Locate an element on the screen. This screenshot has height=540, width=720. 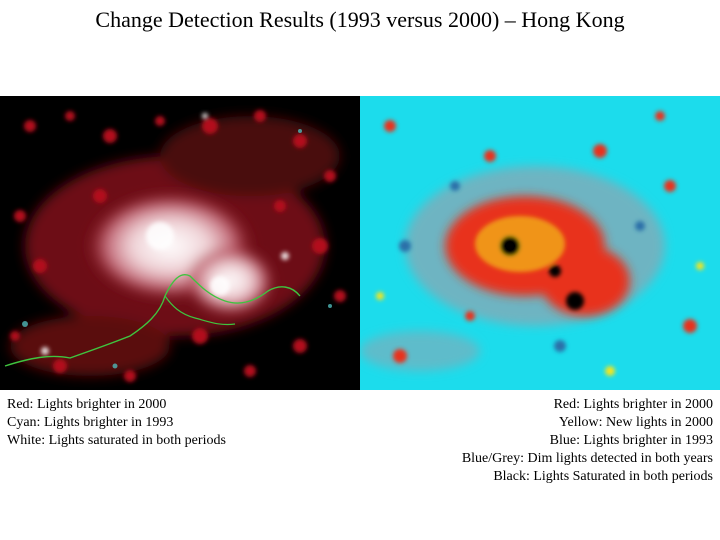
legend-item: White: Lights saturated in both periods is located at coordinates (116, 440).